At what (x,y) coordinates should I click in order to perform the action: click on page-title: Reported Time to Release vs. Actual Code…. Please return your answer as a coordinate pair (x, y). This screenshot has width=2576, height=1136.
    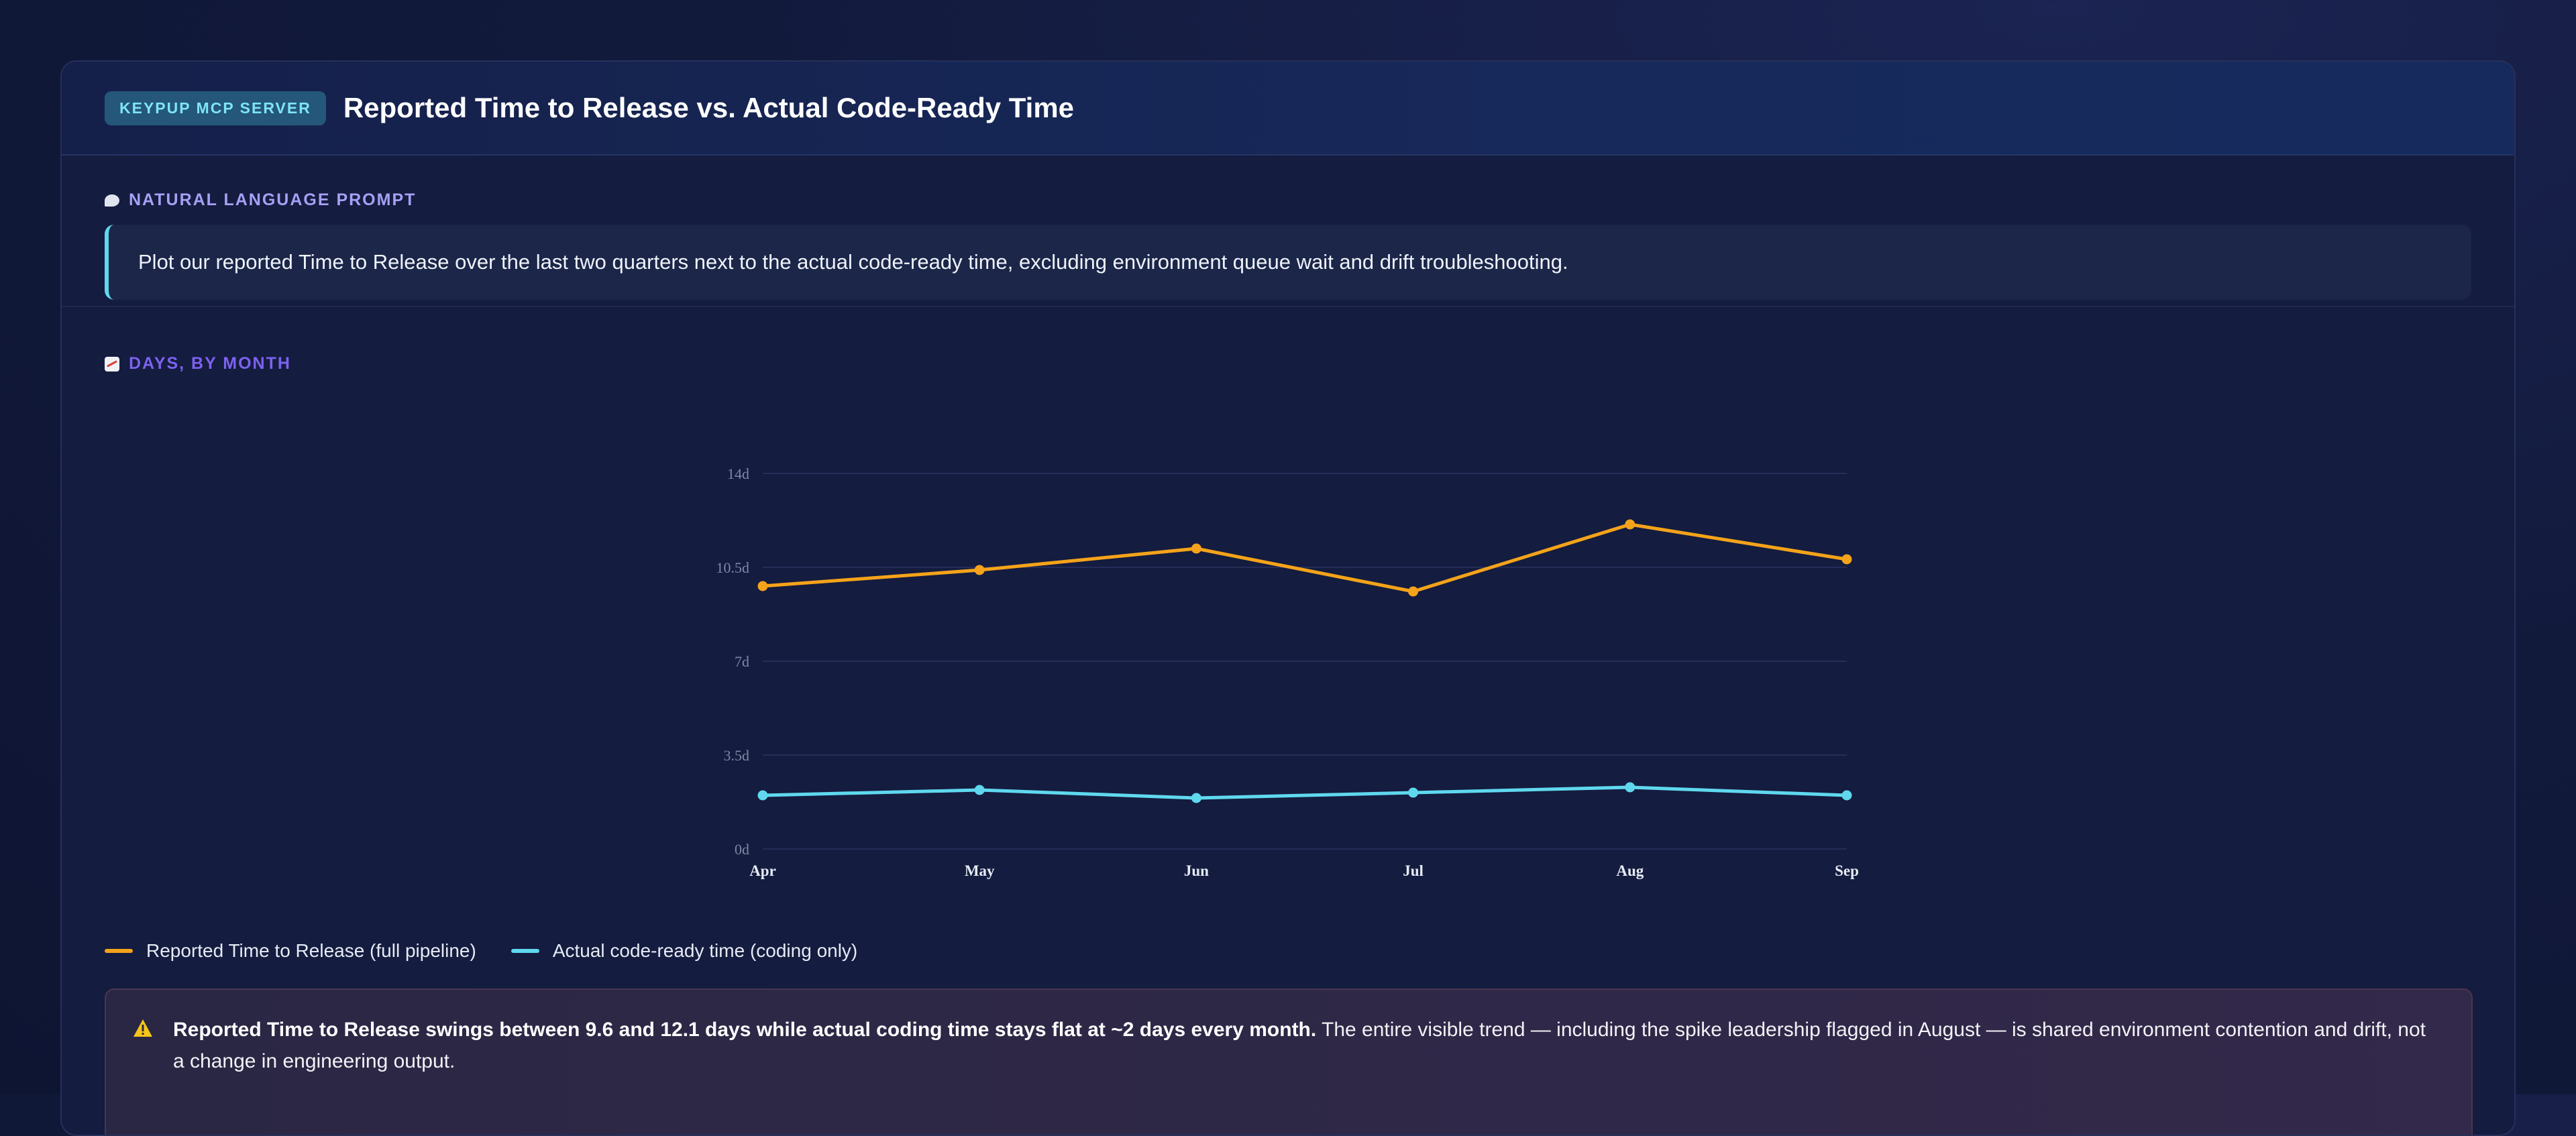
    Looking at the image, I should click on (709, 107).